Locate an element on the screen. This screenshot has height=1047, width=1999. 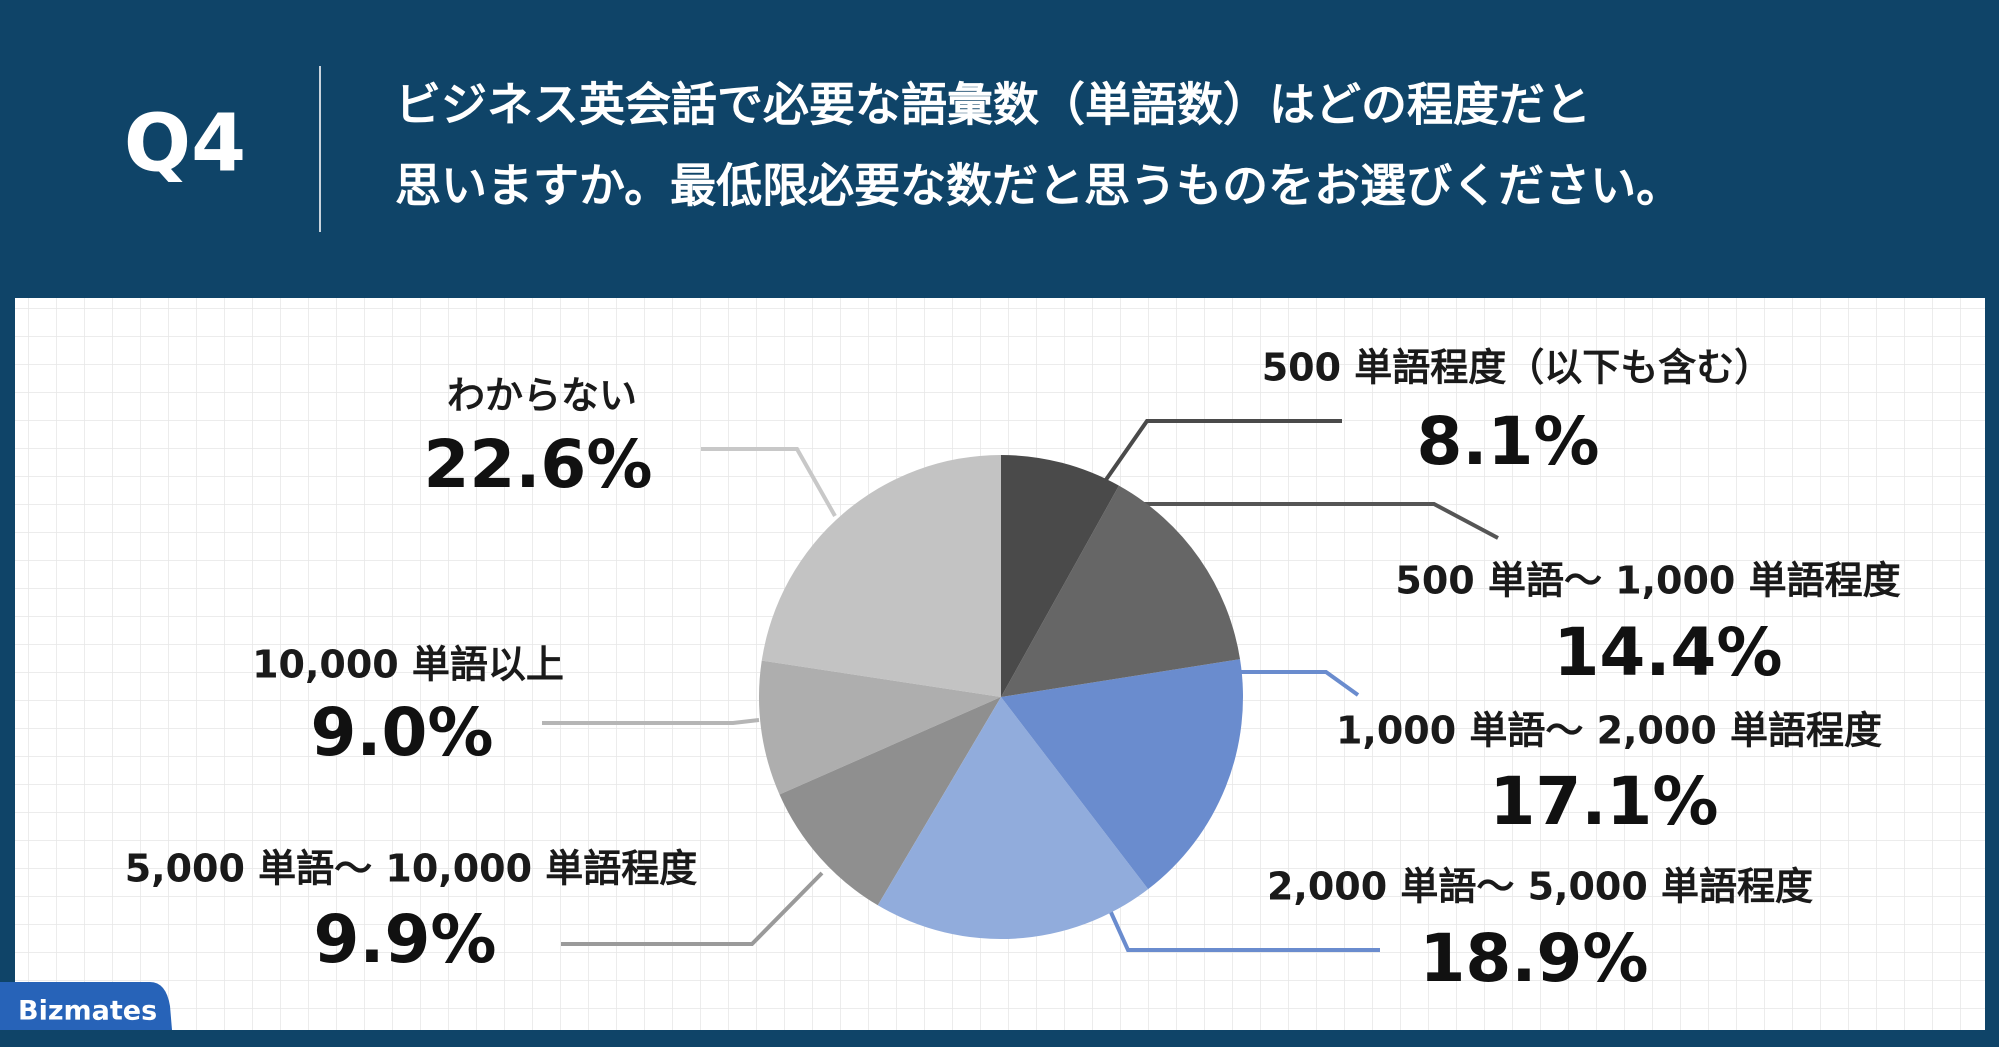
slice-label: 5,000 単語〜 10,000 単語程度 is located at coordinates (411, 869).